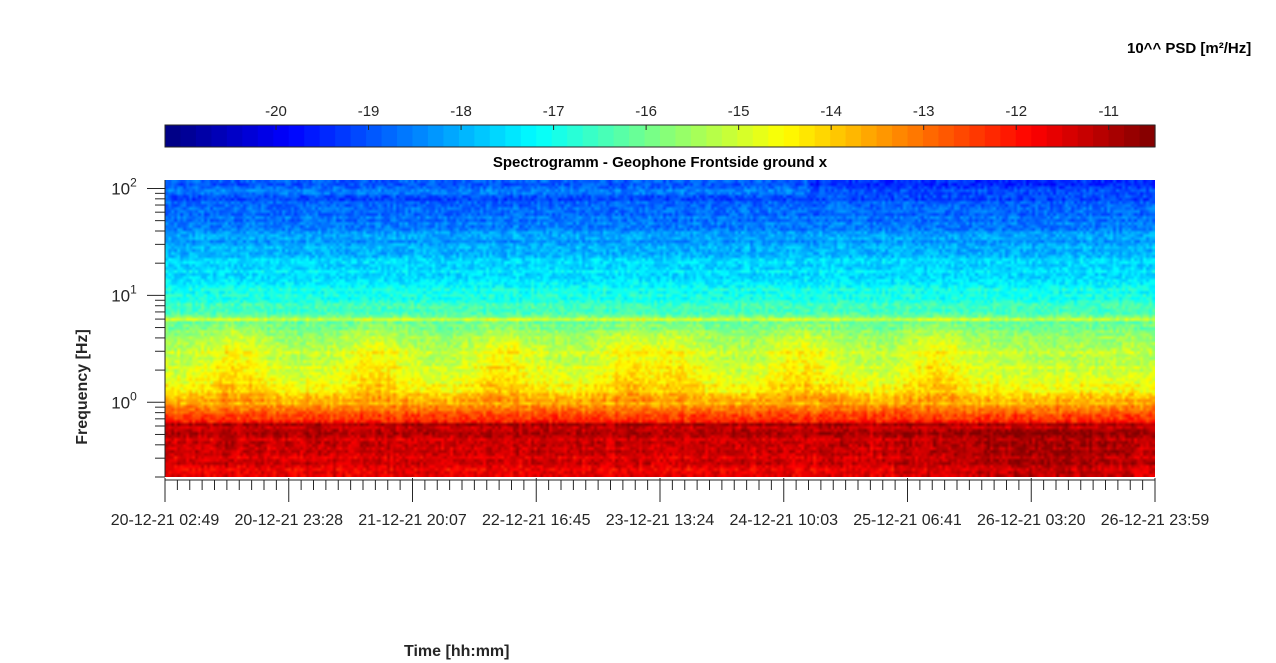  Describe the element at coordinates (739, 111) in the screenshot. I see `colorbar-tick-label: -15` at that location.